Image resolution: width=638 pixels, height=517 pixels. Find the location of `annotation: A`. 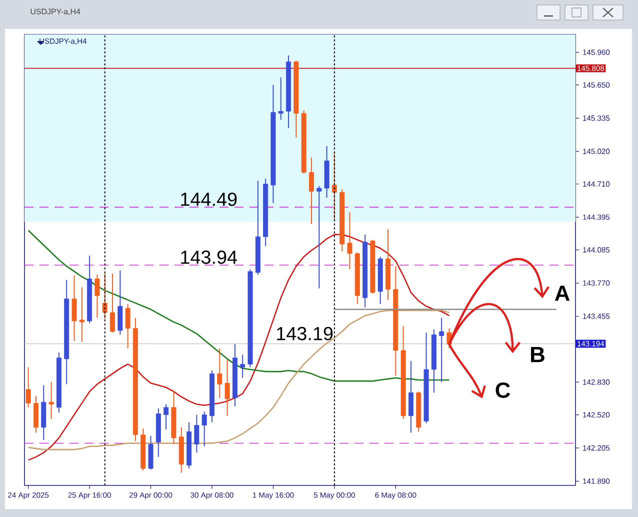

annotation: A is located at coordinates (562, 293).